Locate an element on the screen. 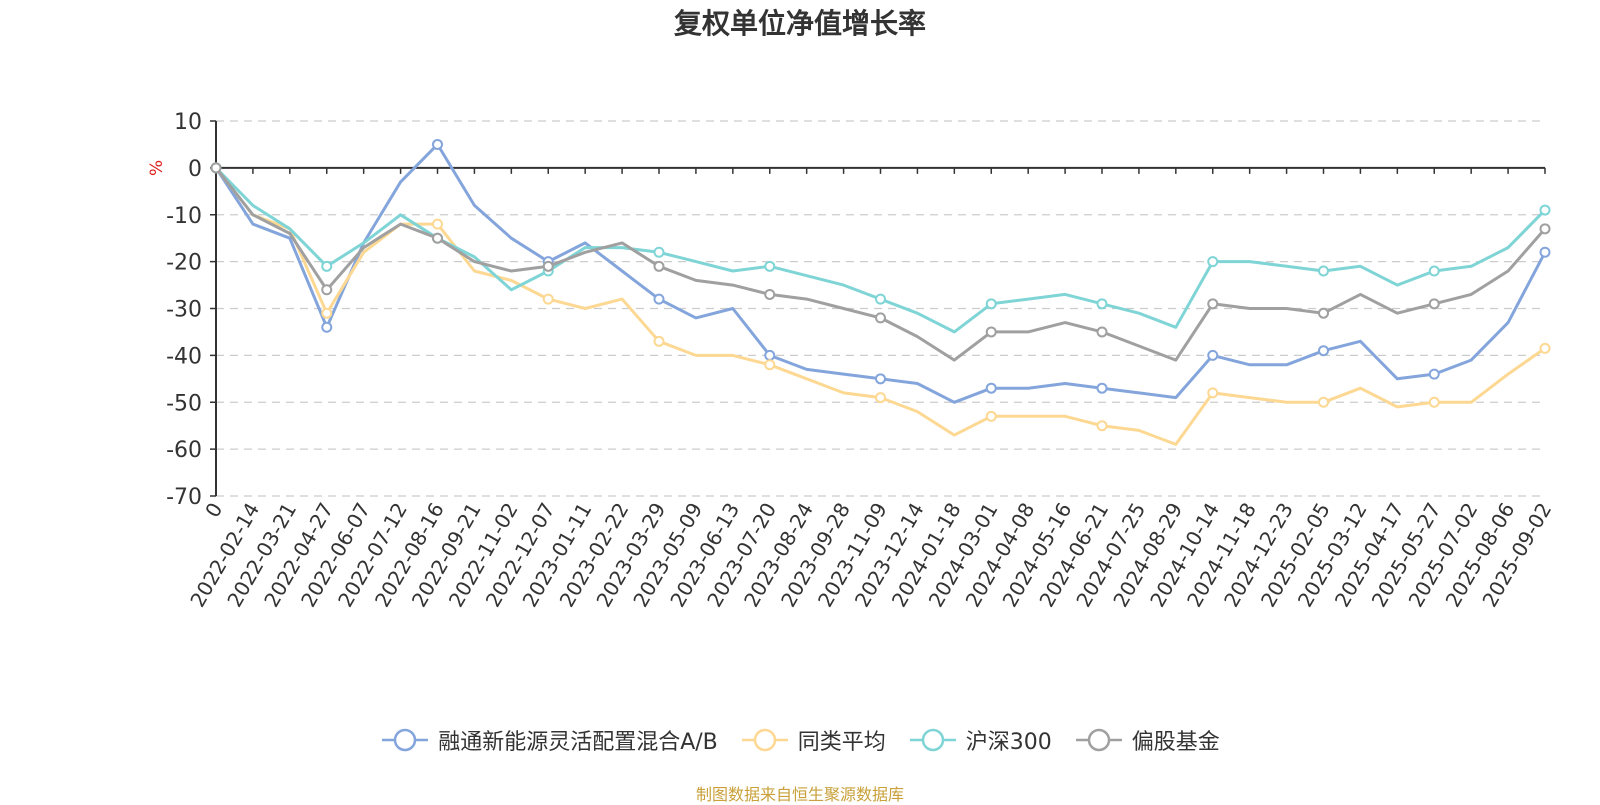 Image resolution: width=1600 pixels, height=805 pixels. legend-item-3: 沪深300 is located at coordinates (980, 740).